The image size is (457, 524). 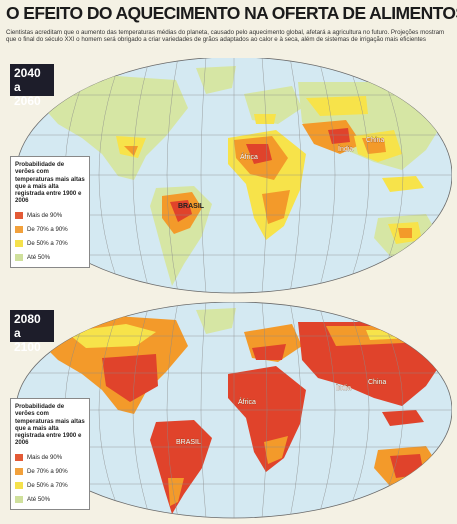 What do you see at coordinates (32, 332) in the screenshot?
I see `period-badge: 2080 a 2100` at bounding box center [32, 332].